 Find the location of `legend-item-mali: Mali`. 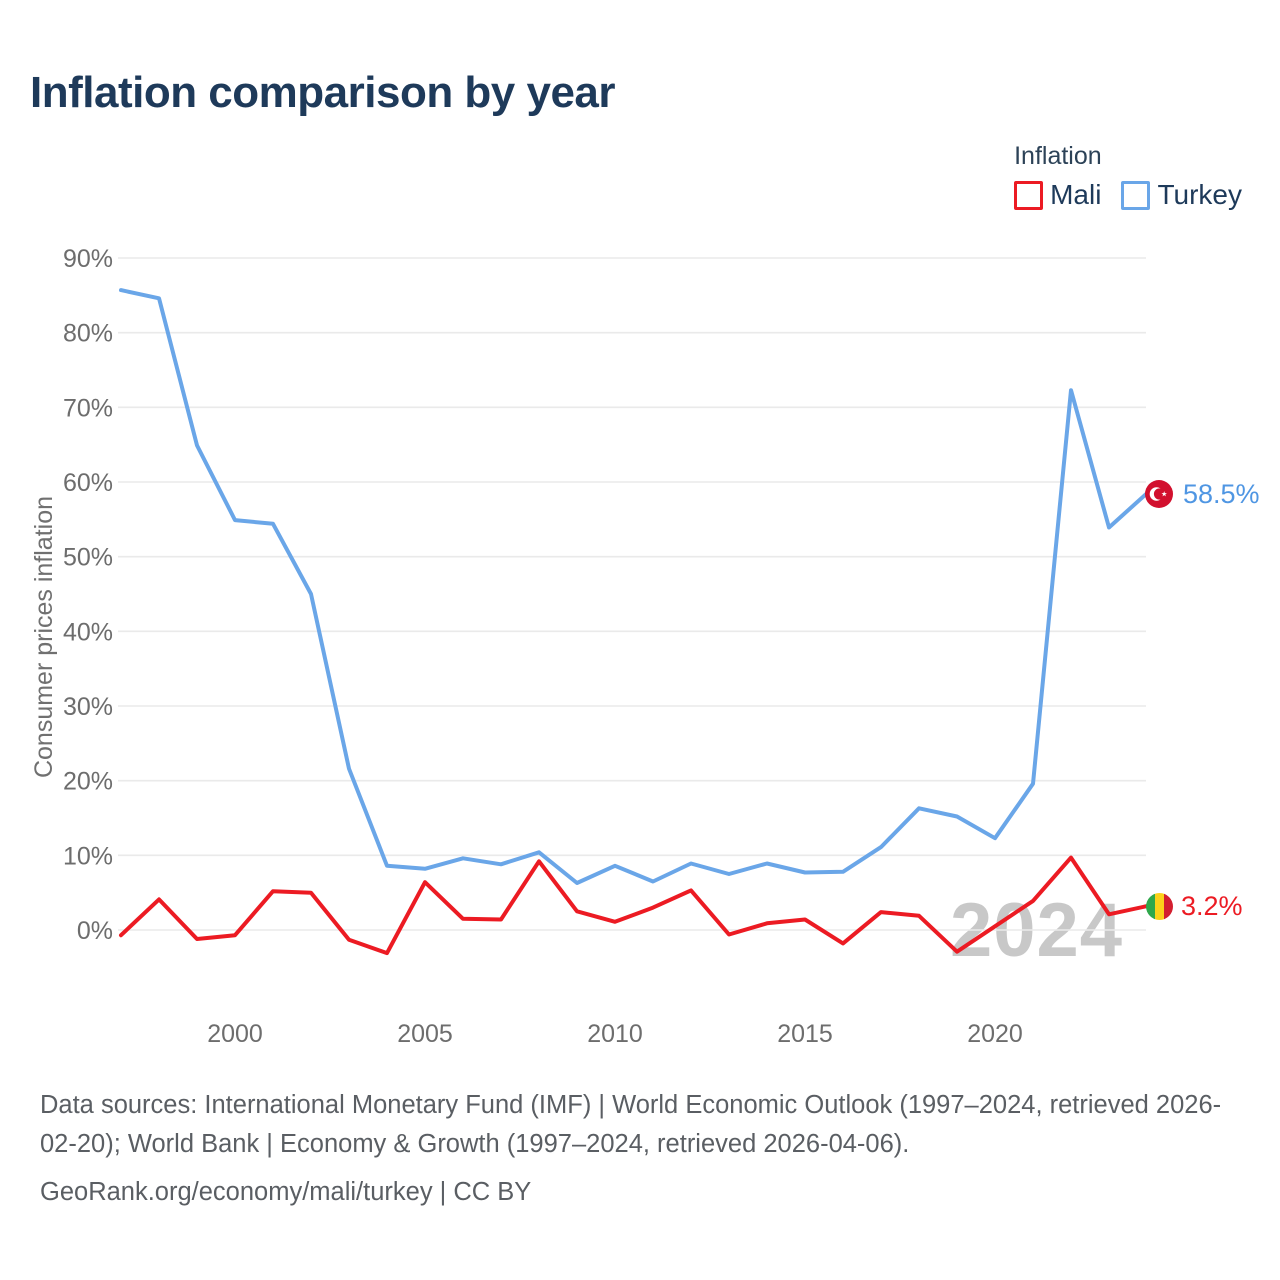

legend-item-mali: Mali is located at coordinates (1057, 195).